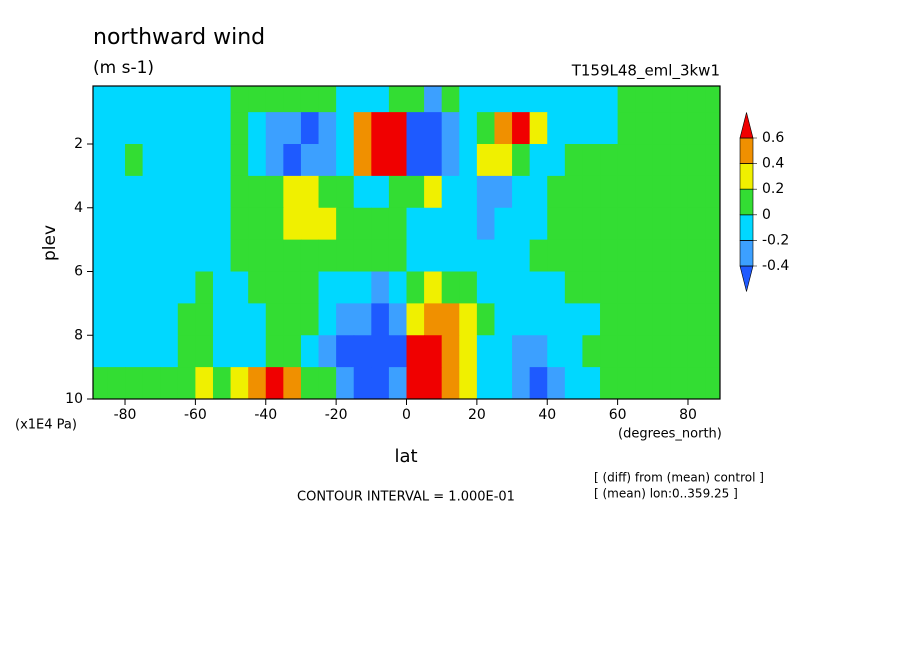 Image resolution: width=904 pixels, height=658 pixels. I want to click on y-axis-unit: (x1E4 Pa), so click(46, 425).